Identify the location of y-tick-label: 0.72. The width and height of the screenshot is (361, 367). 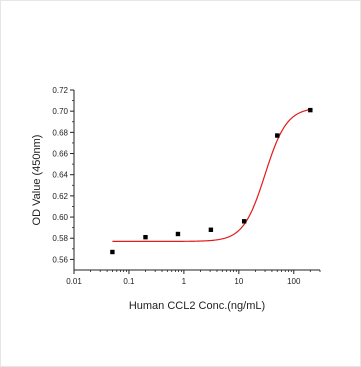
(60, 90).